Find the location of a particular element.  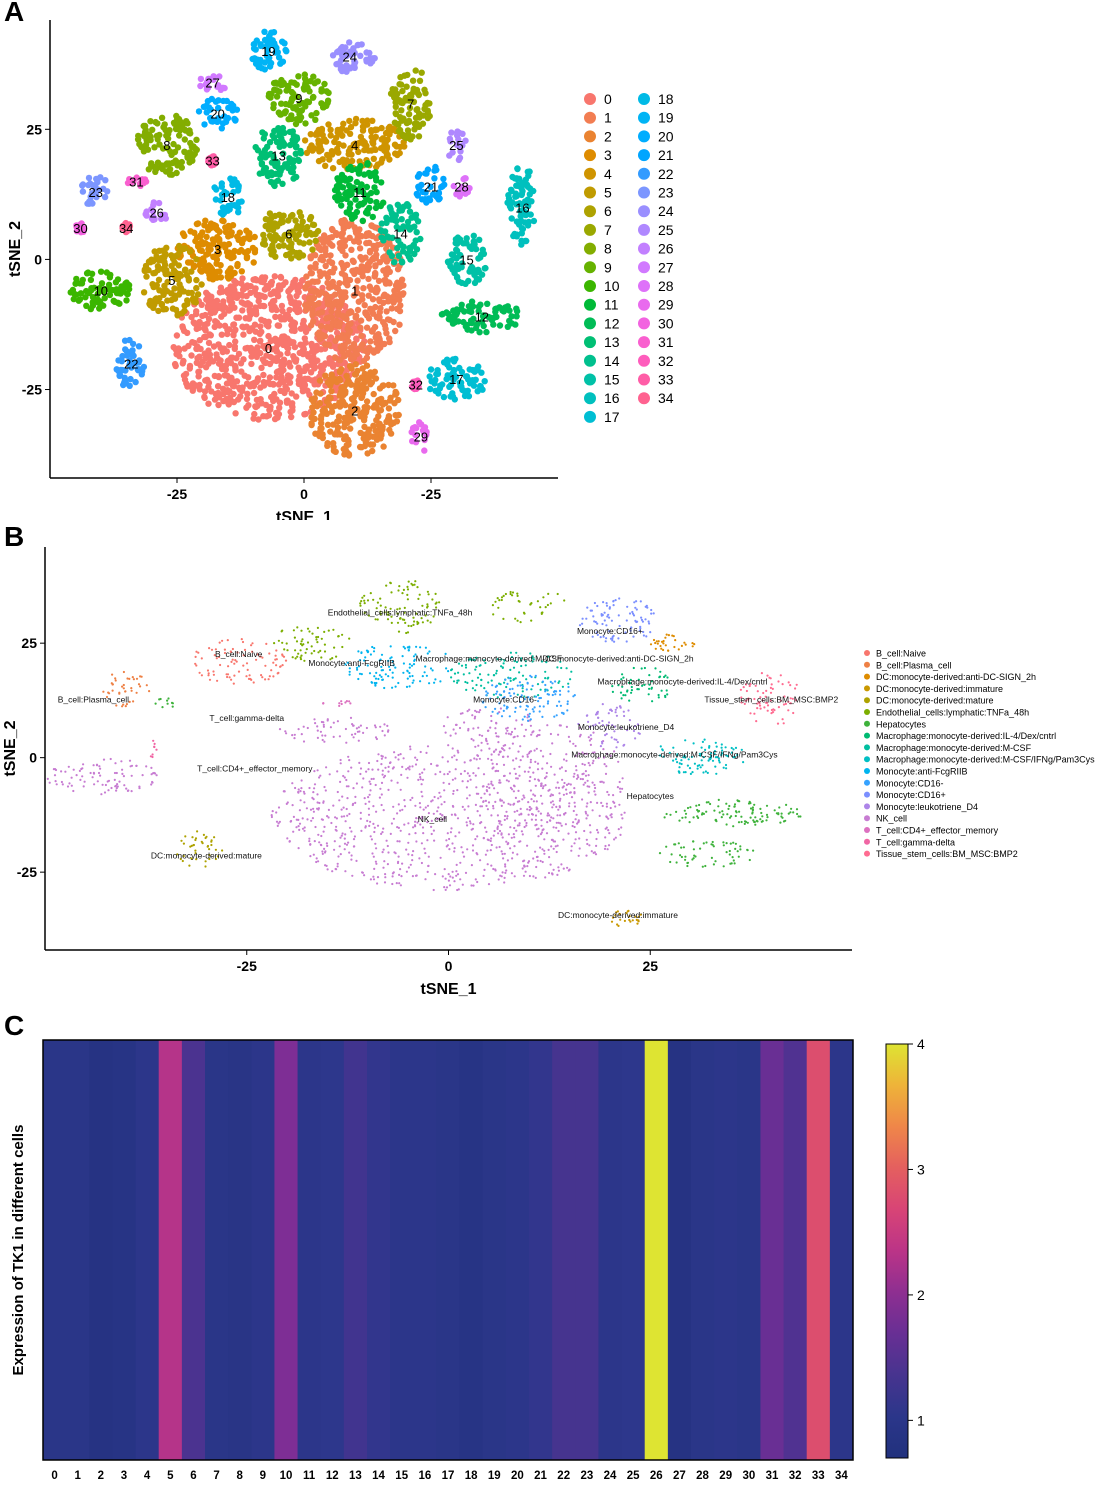

legend-marker is located at coordinates (590, 117).